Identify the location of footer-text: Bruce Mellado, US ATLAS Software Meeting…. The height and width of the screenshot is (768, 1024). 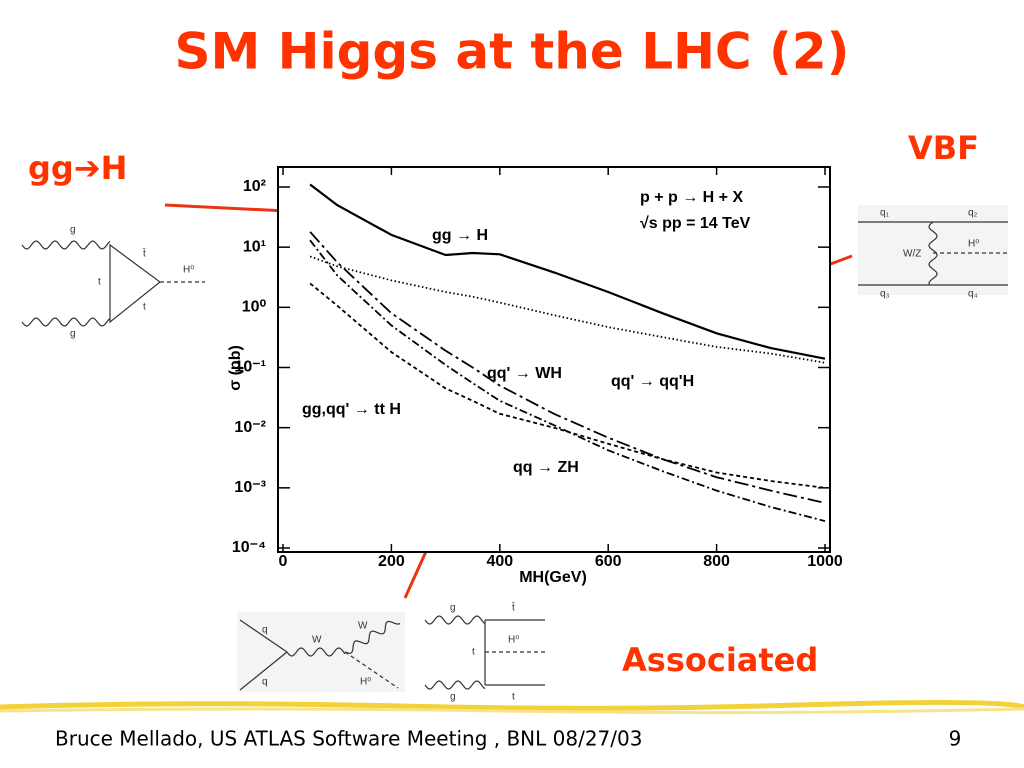
(348, 739).